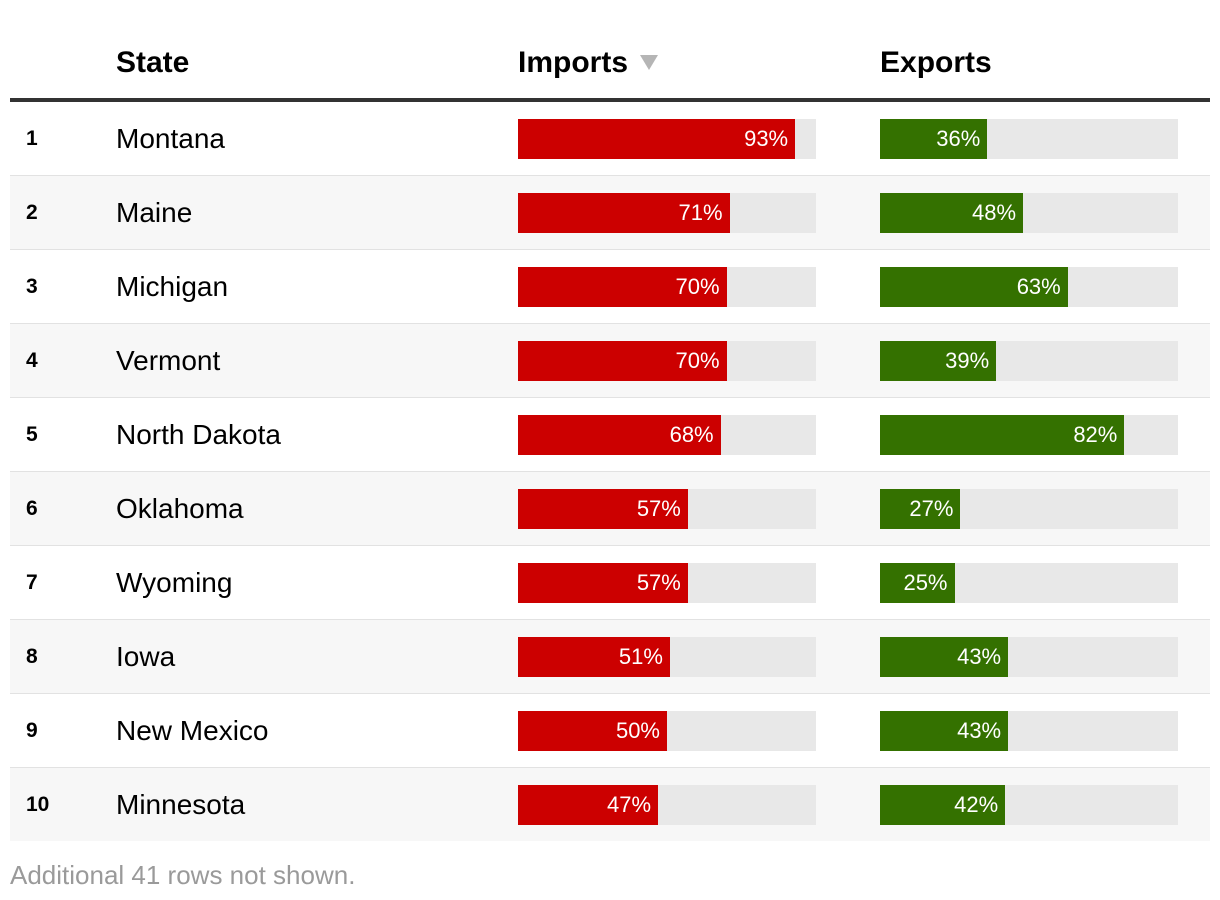 The height and width of the screenshot is (900, 1220). I want to click on imports-bar-track: 71%, so click(667, 213).